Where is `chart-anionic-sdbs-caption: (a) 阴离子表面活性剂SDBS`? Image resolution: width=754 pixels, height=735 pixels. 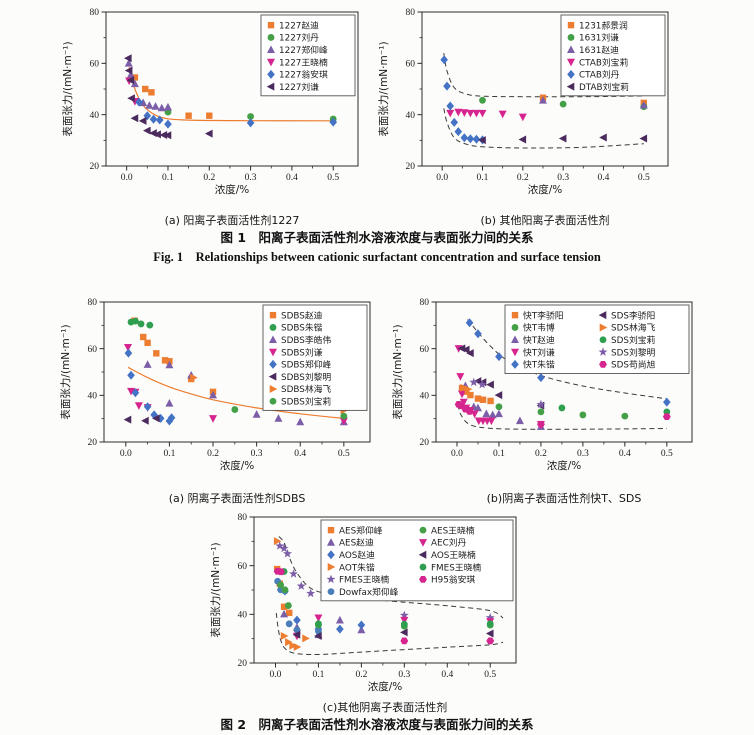 chart-anionic-sdbs-caption: (a) 阴离子表面活性剂SDBS is located at coordinates (237, 498).